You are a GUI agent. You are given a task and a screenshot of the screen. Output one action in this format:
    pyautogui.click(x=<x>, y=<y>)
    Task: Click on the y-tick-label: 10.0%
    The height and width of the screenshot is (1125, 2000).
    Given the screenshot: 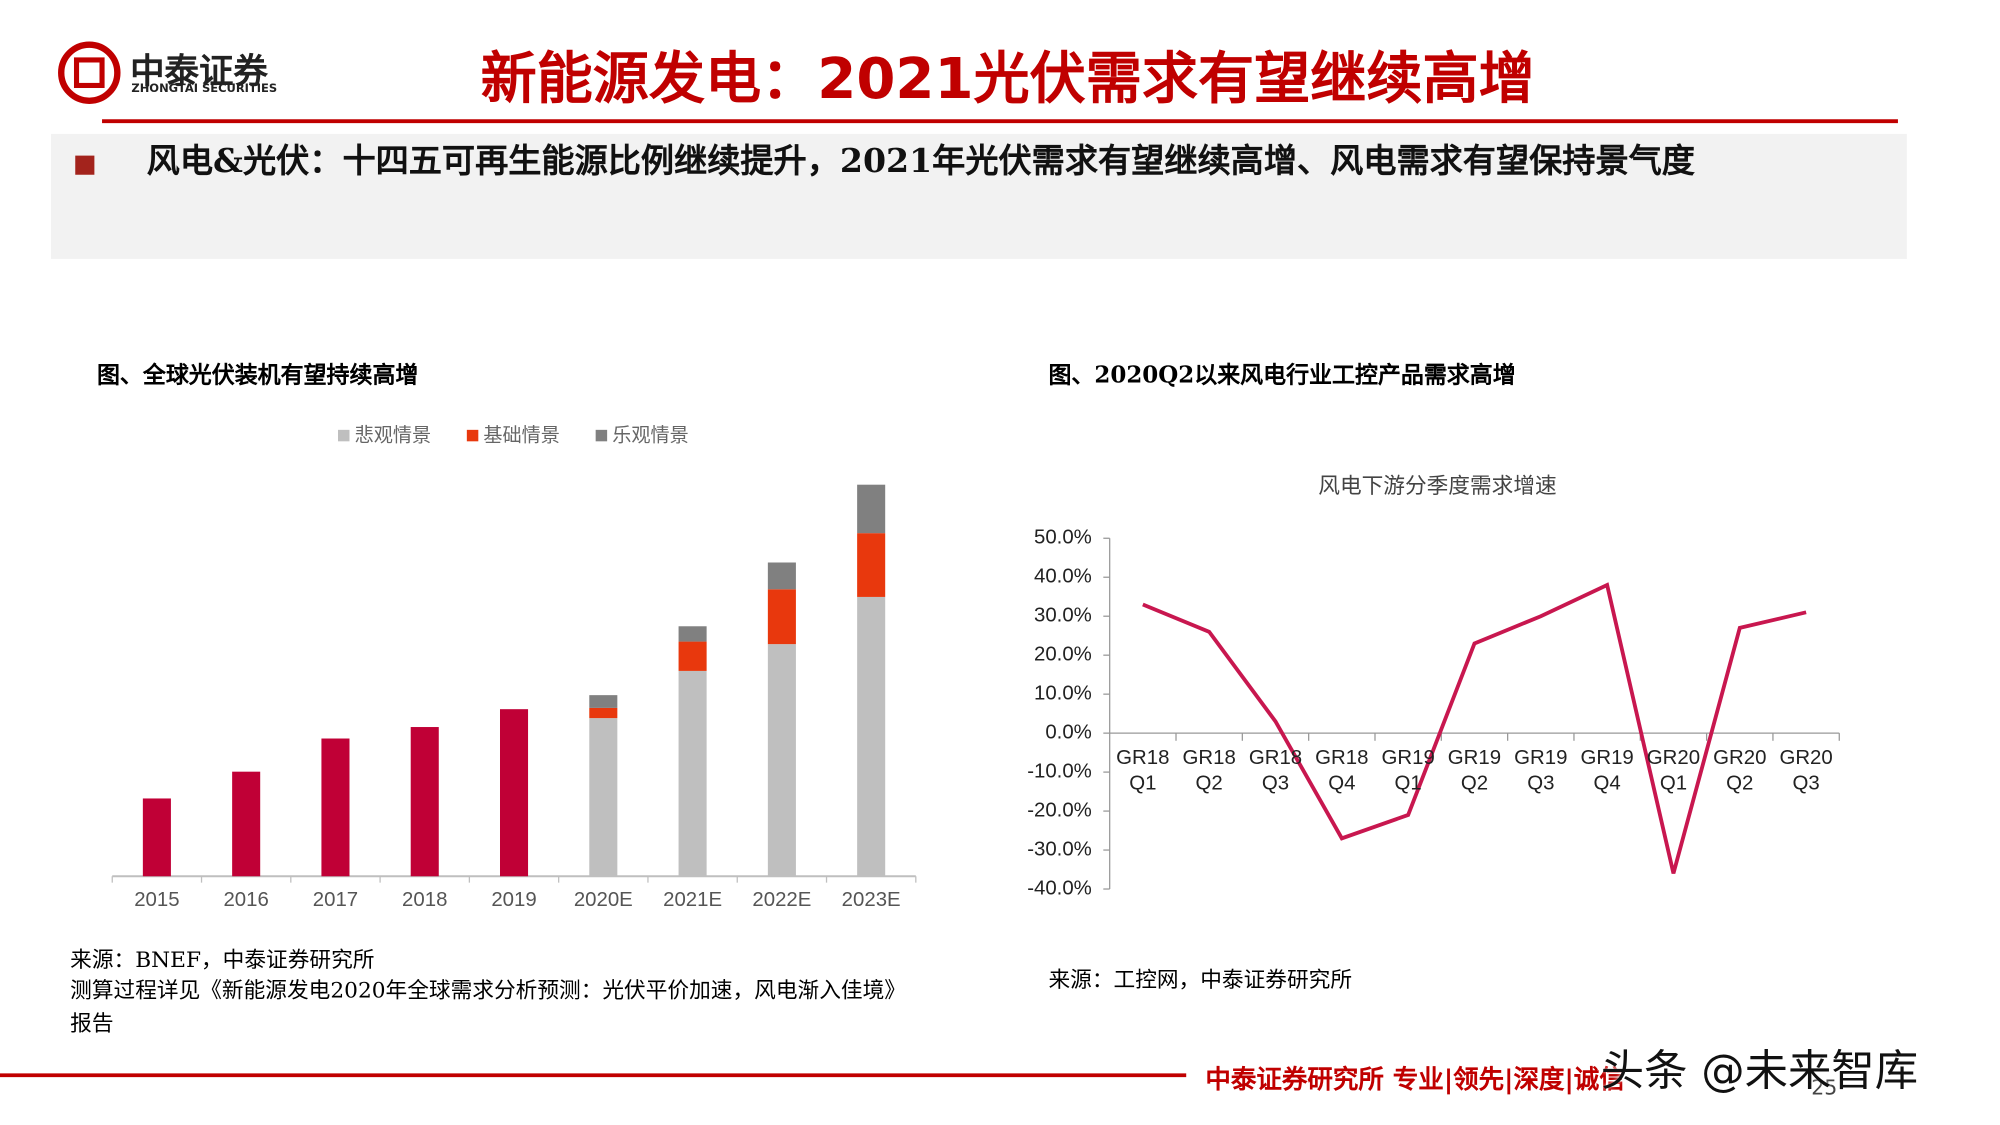 What is the action you would take?
    pyautogui.click(x=1063, y=694)
    